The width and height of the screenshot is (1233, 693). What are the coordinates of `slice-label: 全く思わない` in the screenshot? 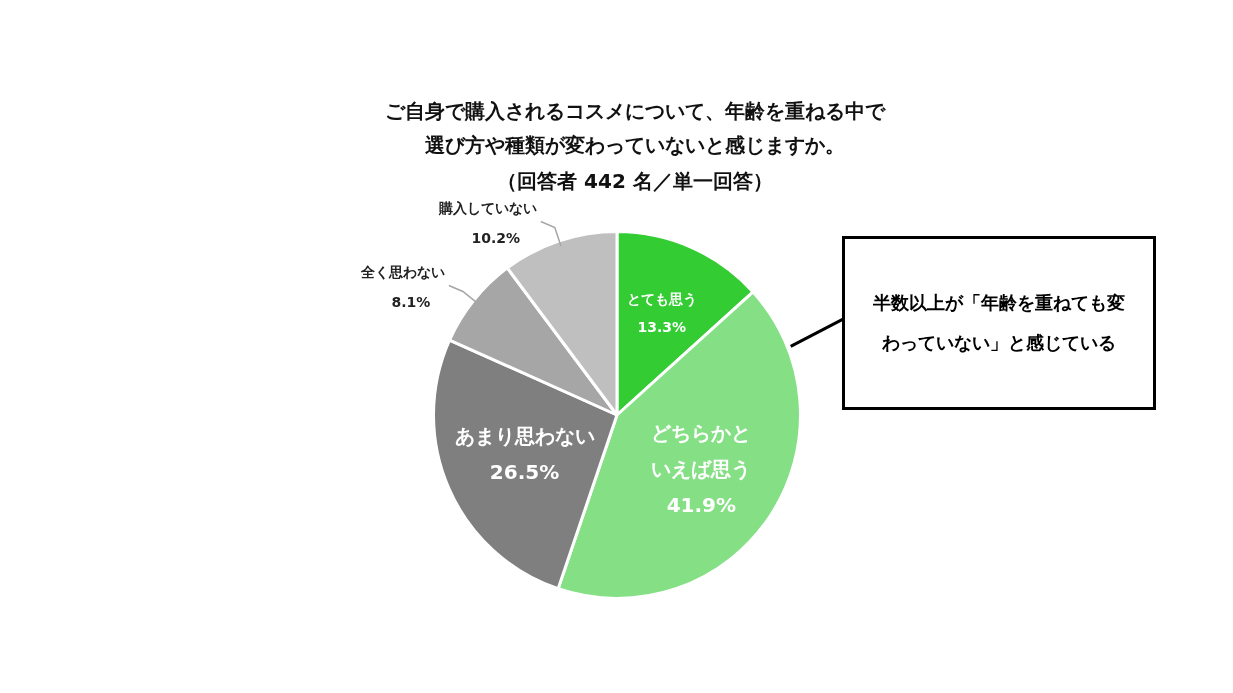 It's located at (402, 272).